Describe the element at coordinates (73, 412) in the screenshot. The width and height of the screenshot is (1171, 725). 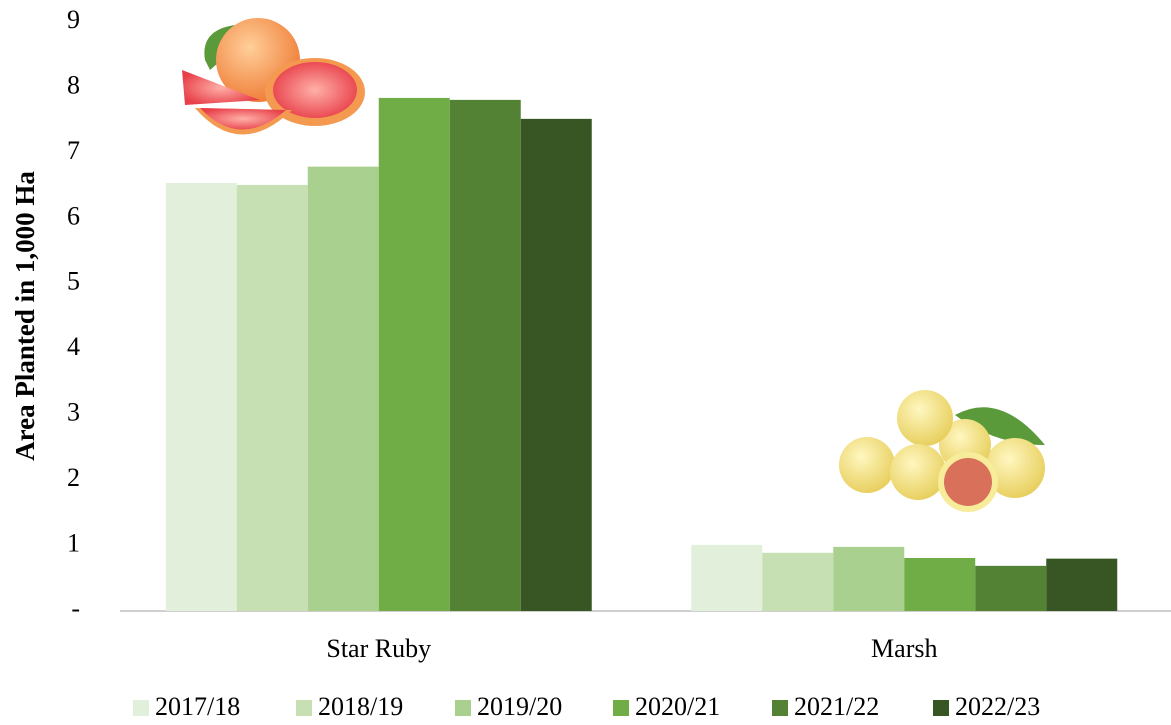
I see `y-tick-label: 3` at that location.